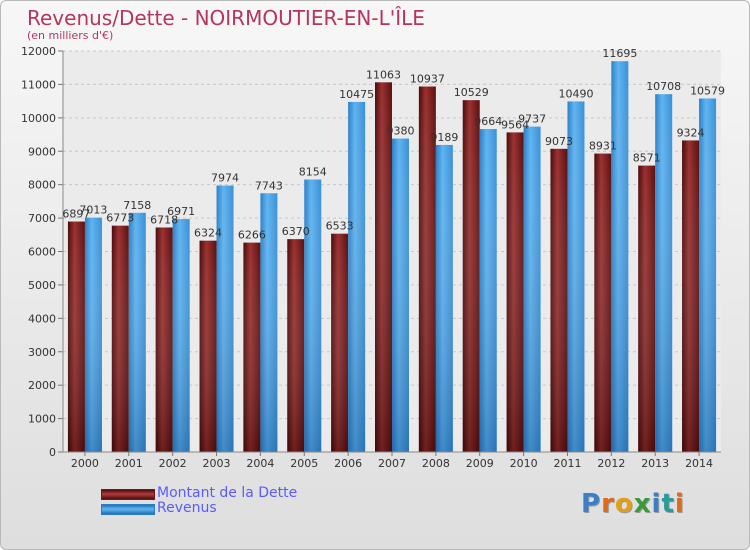 The image size is (750, 550). Describe the element at coordinates (691, 132) in the screenshot. I see `data-label-debt: 9324` at that location.